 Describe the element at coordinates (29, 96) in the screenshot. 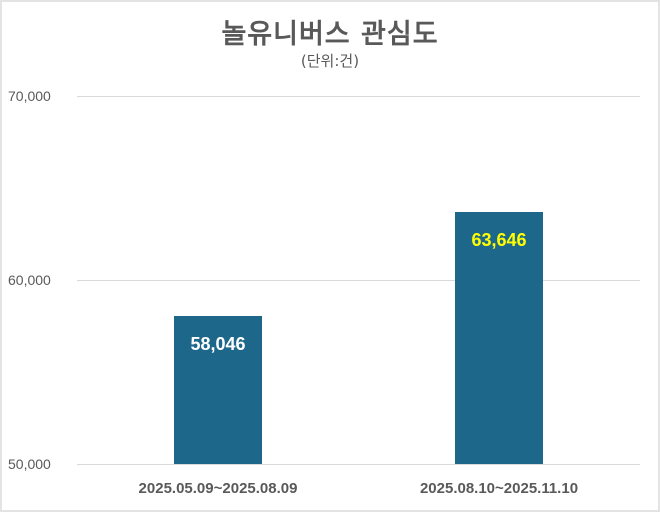

I see `y-tick-70000: 70,000` at that location.